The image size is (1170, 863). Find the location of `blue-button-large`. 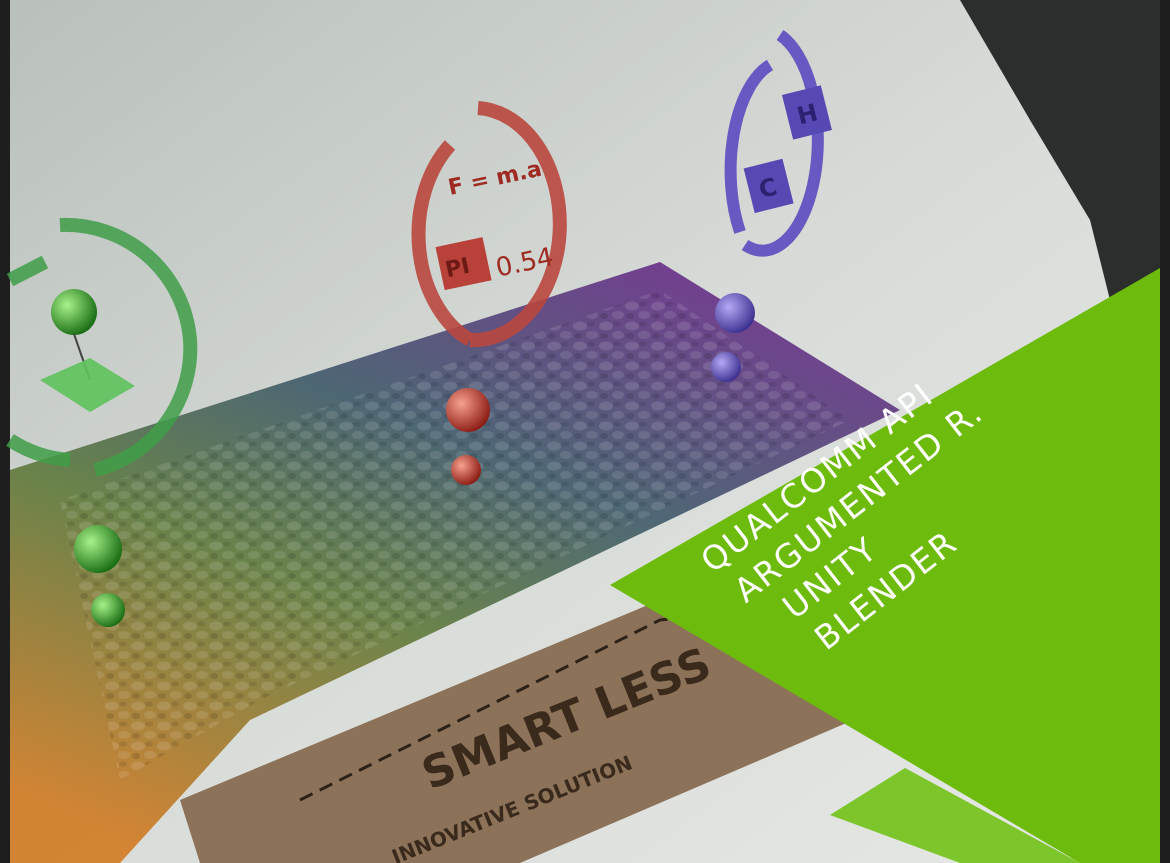

blue-button-large is located at coordinates (735, 313).